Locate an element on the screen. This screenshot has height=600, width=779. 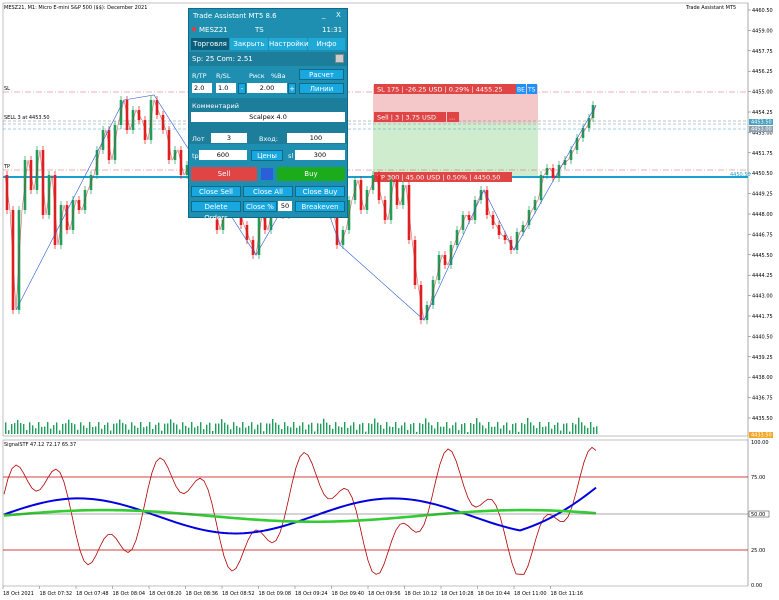
entry-input: 100 is located at coordinates (316, 138).